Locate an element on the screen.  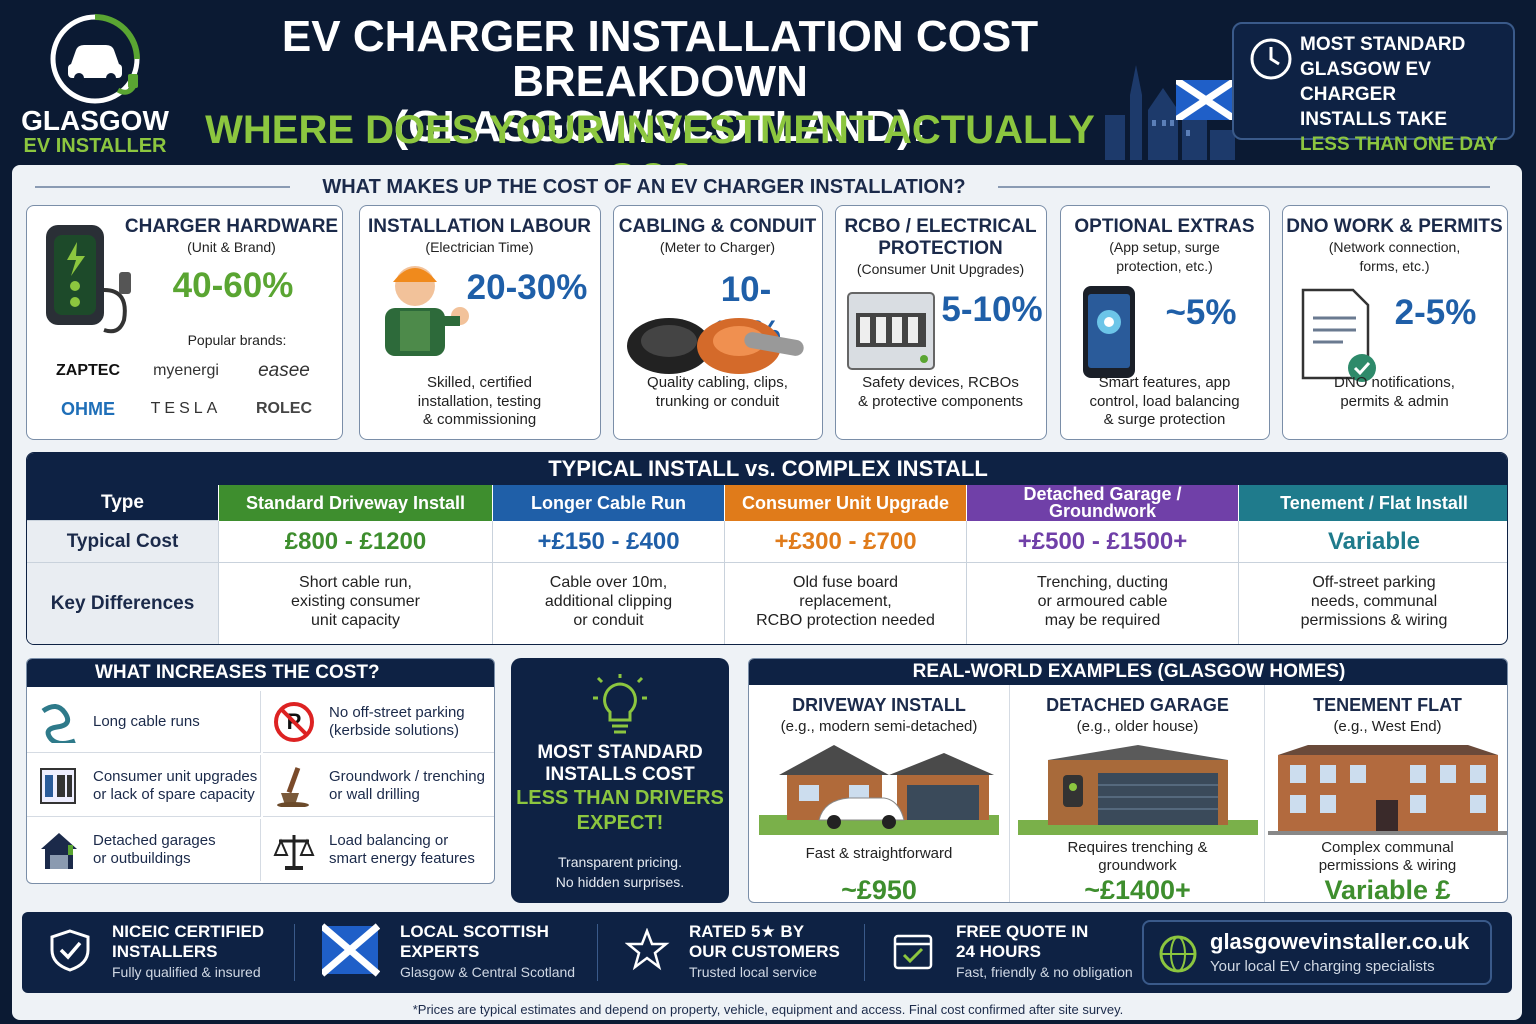
card-header: INSTALLATION LABOUR (Electrician Time) is located at coordinates (479, 236).